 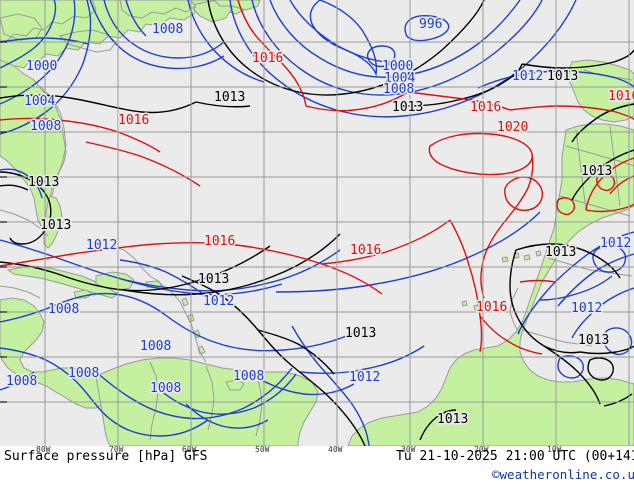 I want to click on border-mexico, so click(x=20, y=292).